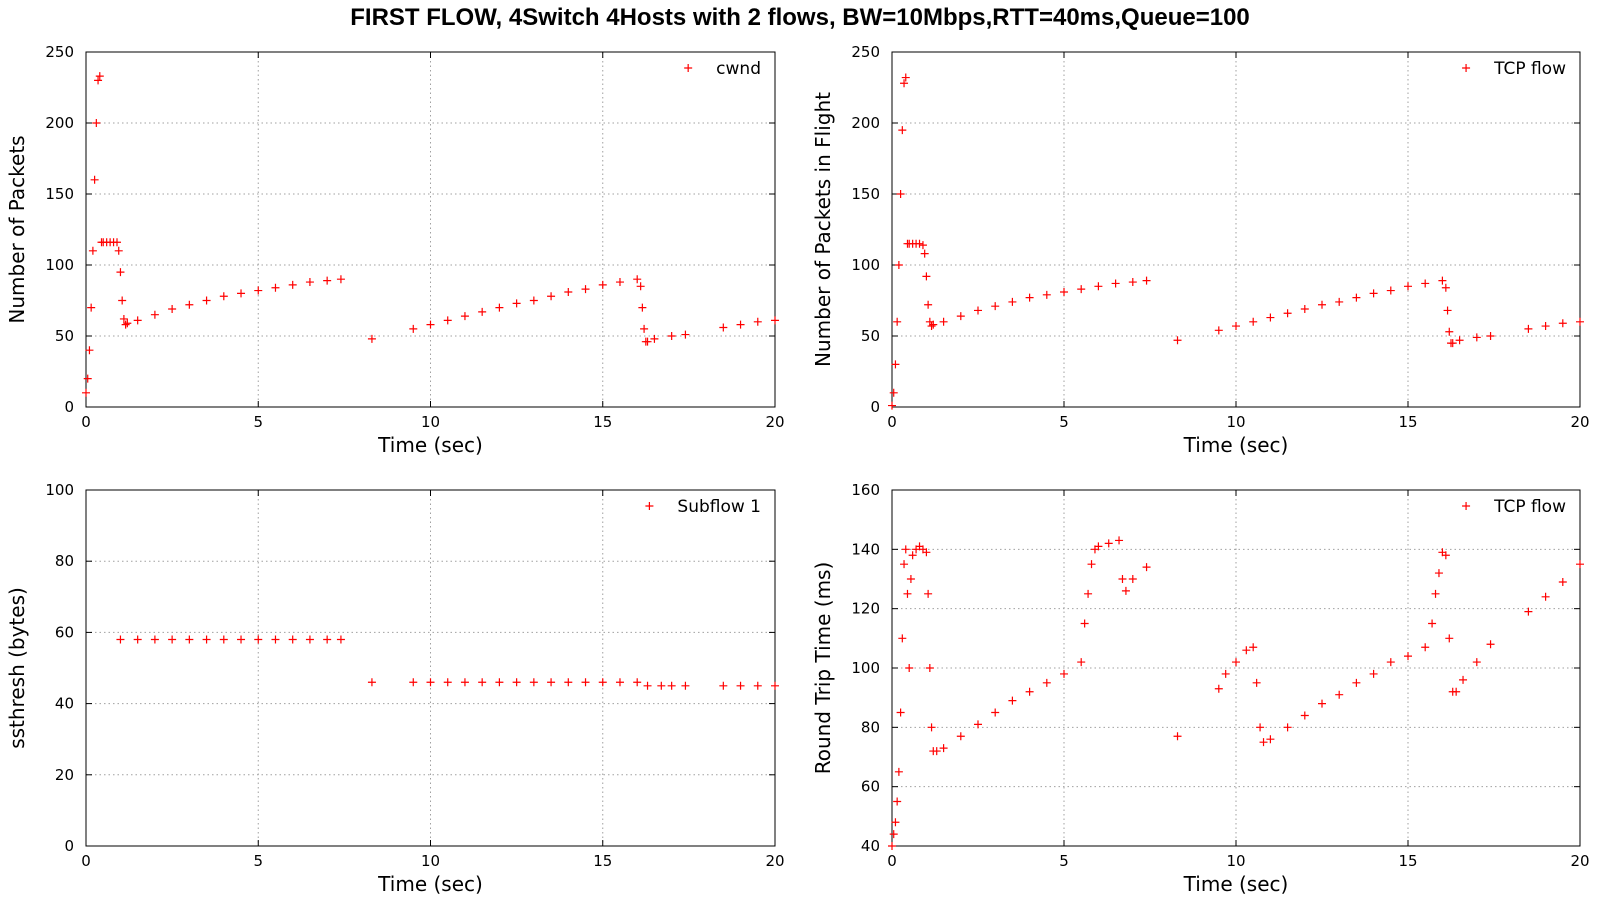 This screenshot has height=900, width=1600. Describe the element at coordinates (1579, 861) in the screenshot. I see `x-tick-label: 20` at that location.